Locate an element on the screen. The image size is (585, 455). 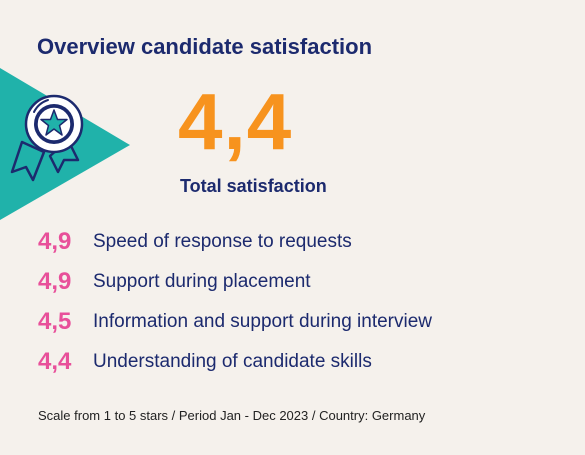
list-item: 4,9 Speed of response to requests is located at coordinates (235, 242).